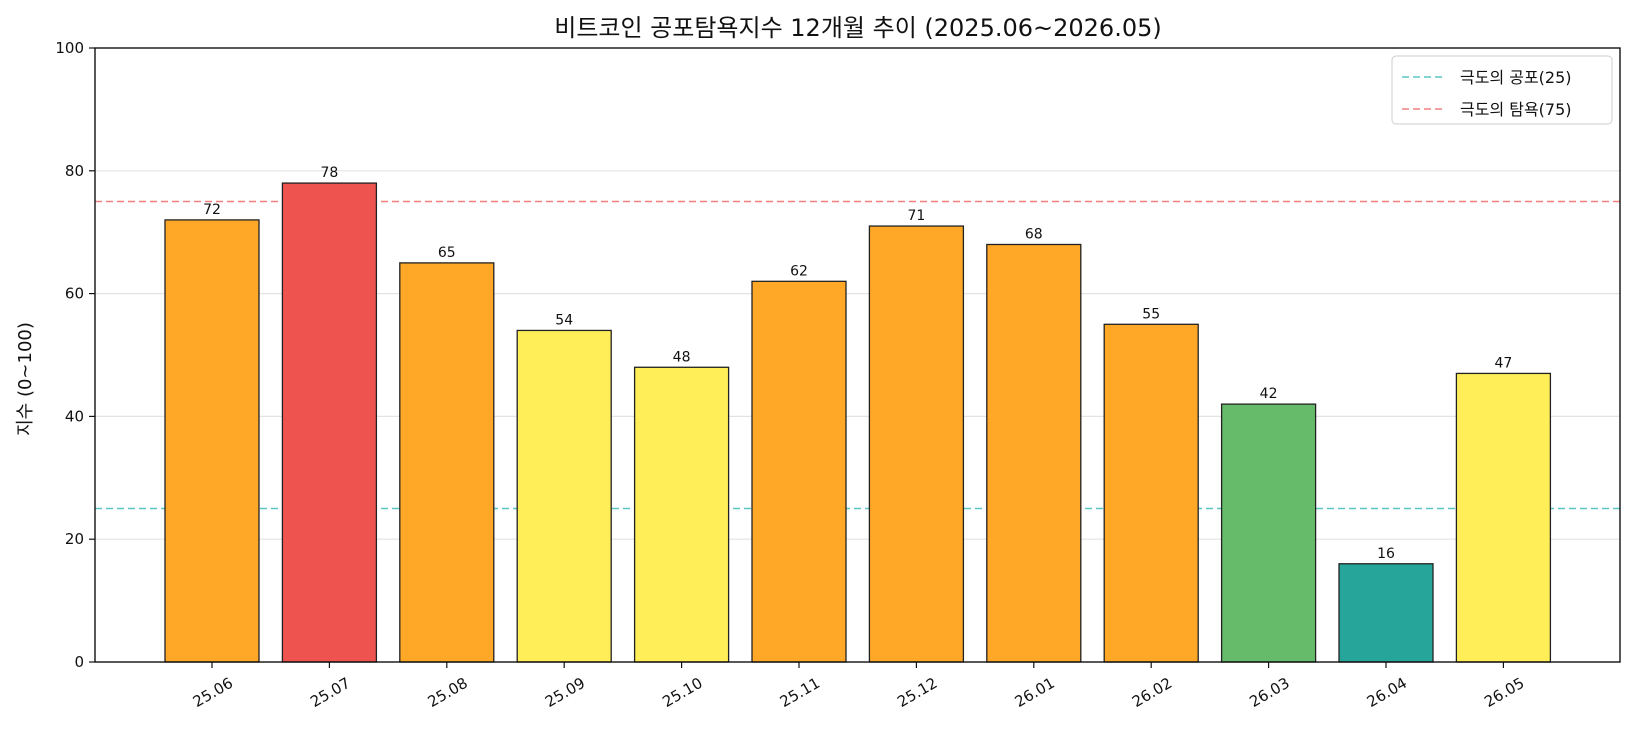  What do you see at coordinates (213, 692) in the screenshot?
I see `x-tick-label: 25.06` at bounding box center [213, 692].